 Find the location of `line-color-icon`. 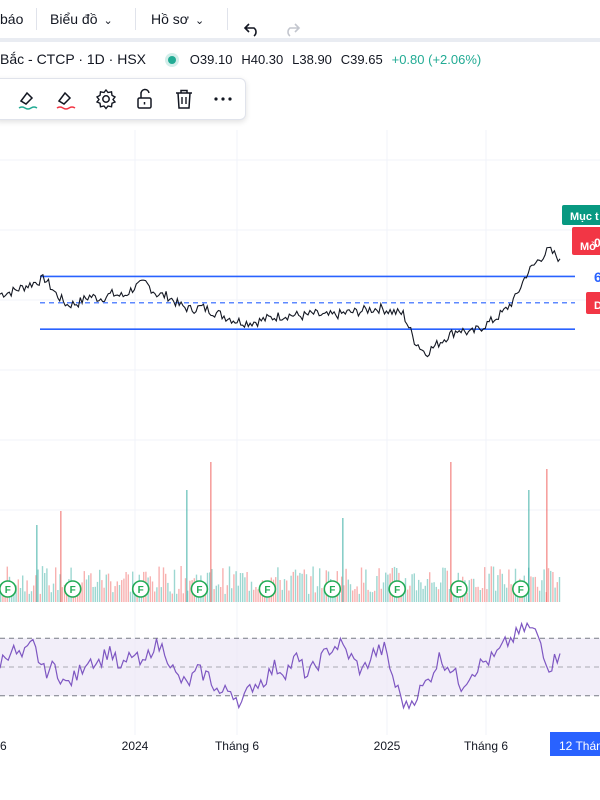

line-color-icon is located at coordinates (27, 99).